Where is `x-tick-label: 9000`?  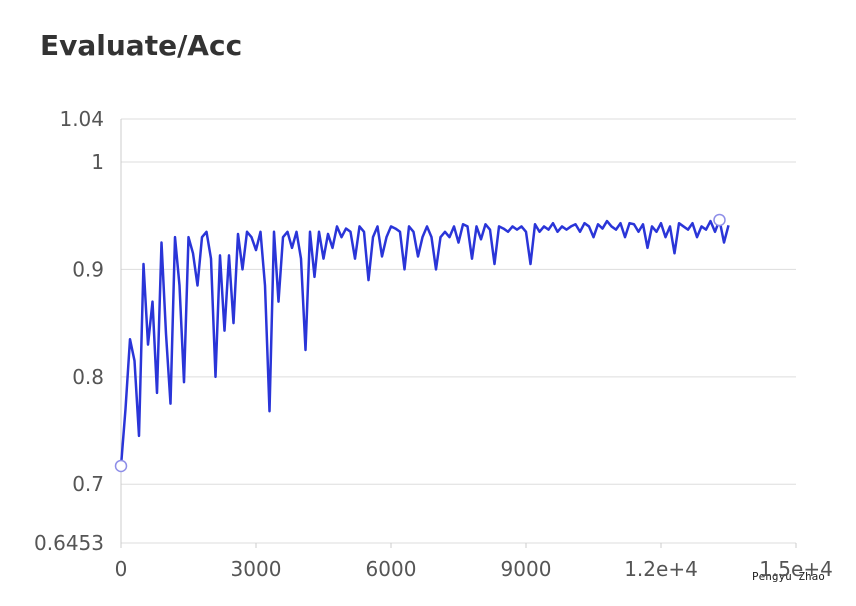
x-tick-label: 9000 is located at coordinates (526, 569).